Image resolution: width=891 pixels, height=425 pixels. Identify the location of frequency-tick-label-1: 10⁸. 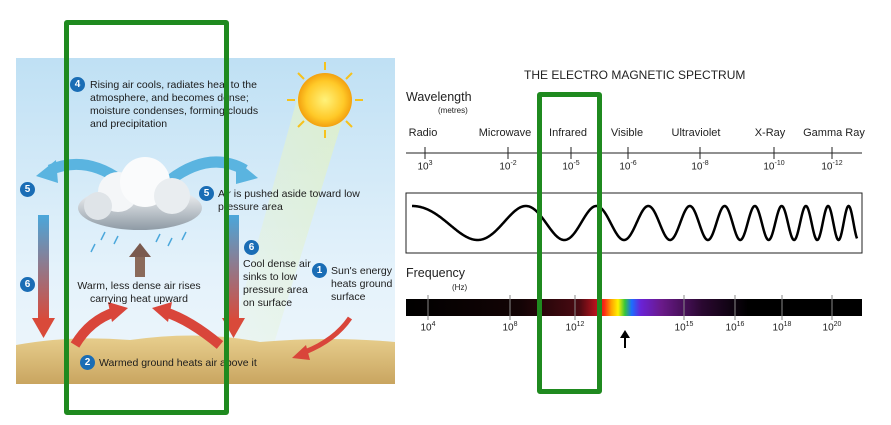
(509, 327).